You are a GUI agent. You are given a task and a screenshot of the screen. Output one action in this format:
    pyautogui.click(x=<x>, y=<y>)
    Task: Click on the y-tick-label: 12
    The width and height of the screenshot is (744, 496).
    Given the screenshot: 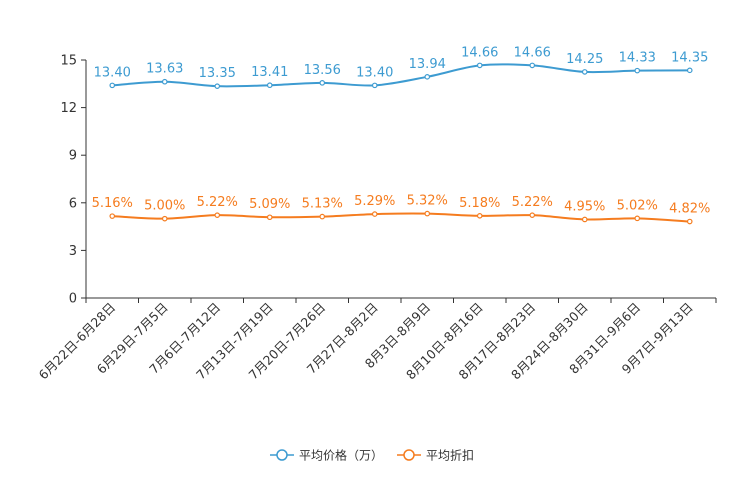 What is the action you would take?
    pyautogui.click(x=68, y=108)
    